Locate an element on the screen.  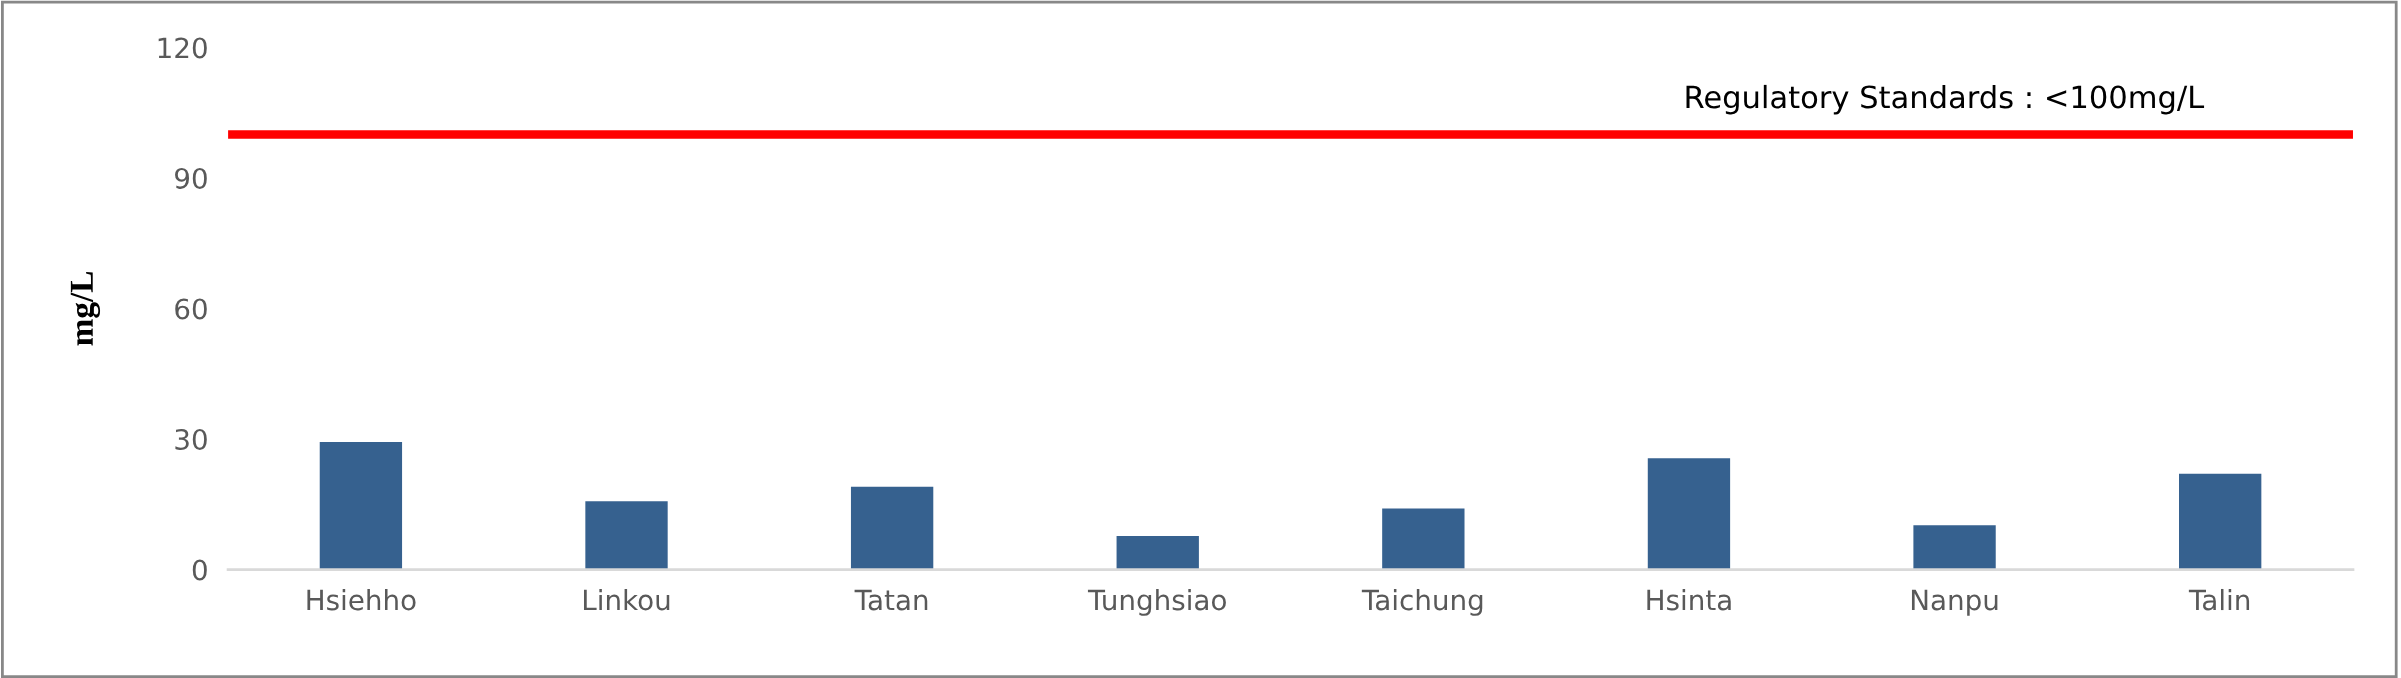
x-tick-label: Linkou is located at coordinates (627, 599).